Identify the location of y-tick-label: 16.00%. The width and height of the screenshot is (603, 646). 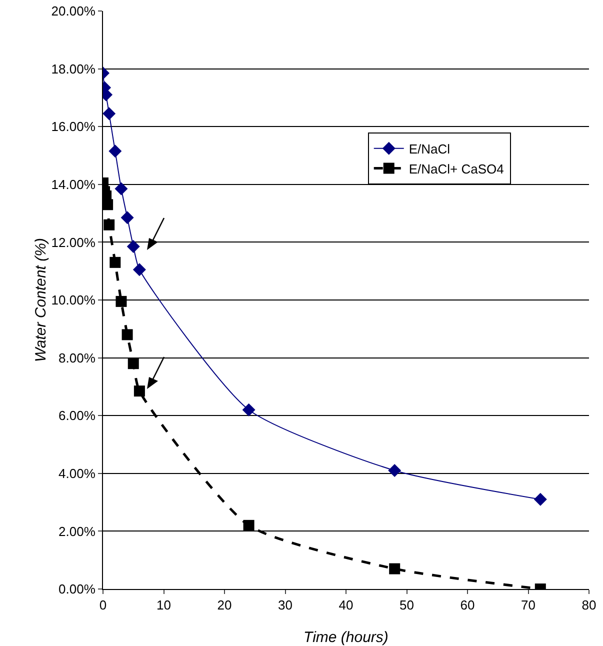
(73, 126).